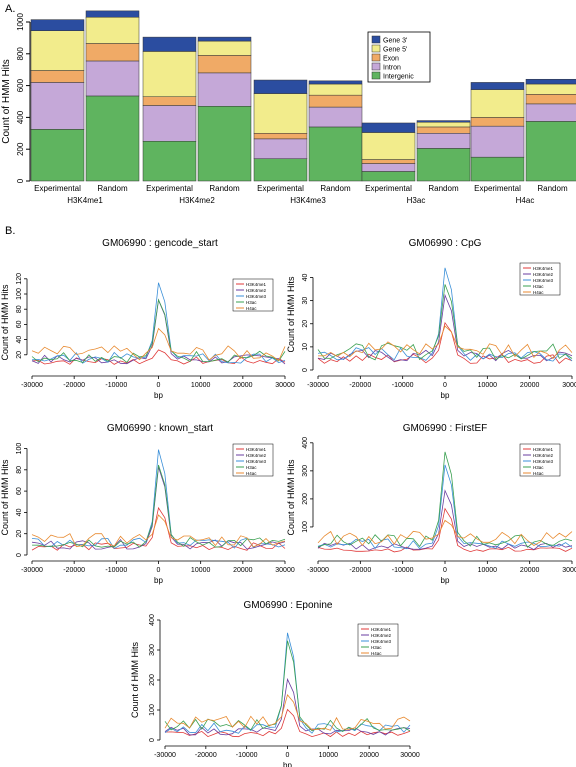 This screenshot has height=767, width=576. What do you see at coordinates (152, 650) in the screenshot?
I see `y-tick-label: 300` at bounding box center [152, 650].